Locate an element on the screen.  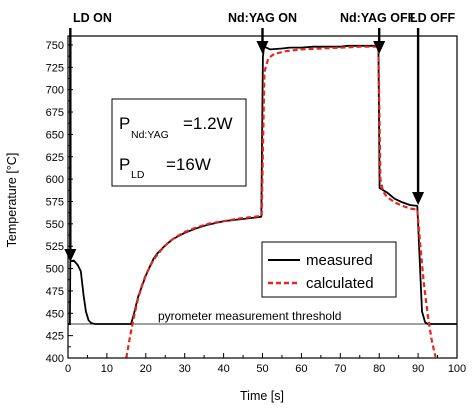
param-p-ld: P is located at coordinates (124, 164).